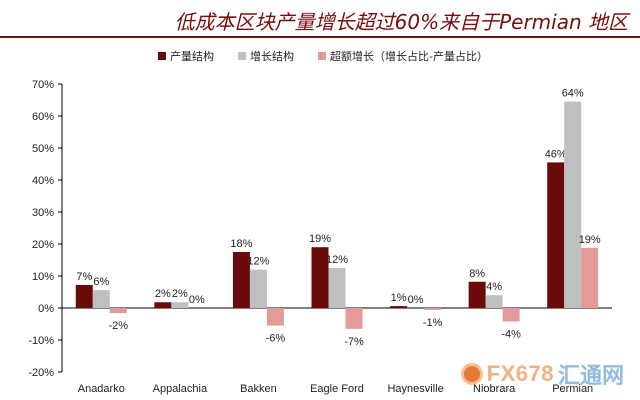 Image resolution: width=640 pixels, height=400 pixels. Describe the element at coordinates (320, 37) in the screenshot. I see `title-rule` at that location.